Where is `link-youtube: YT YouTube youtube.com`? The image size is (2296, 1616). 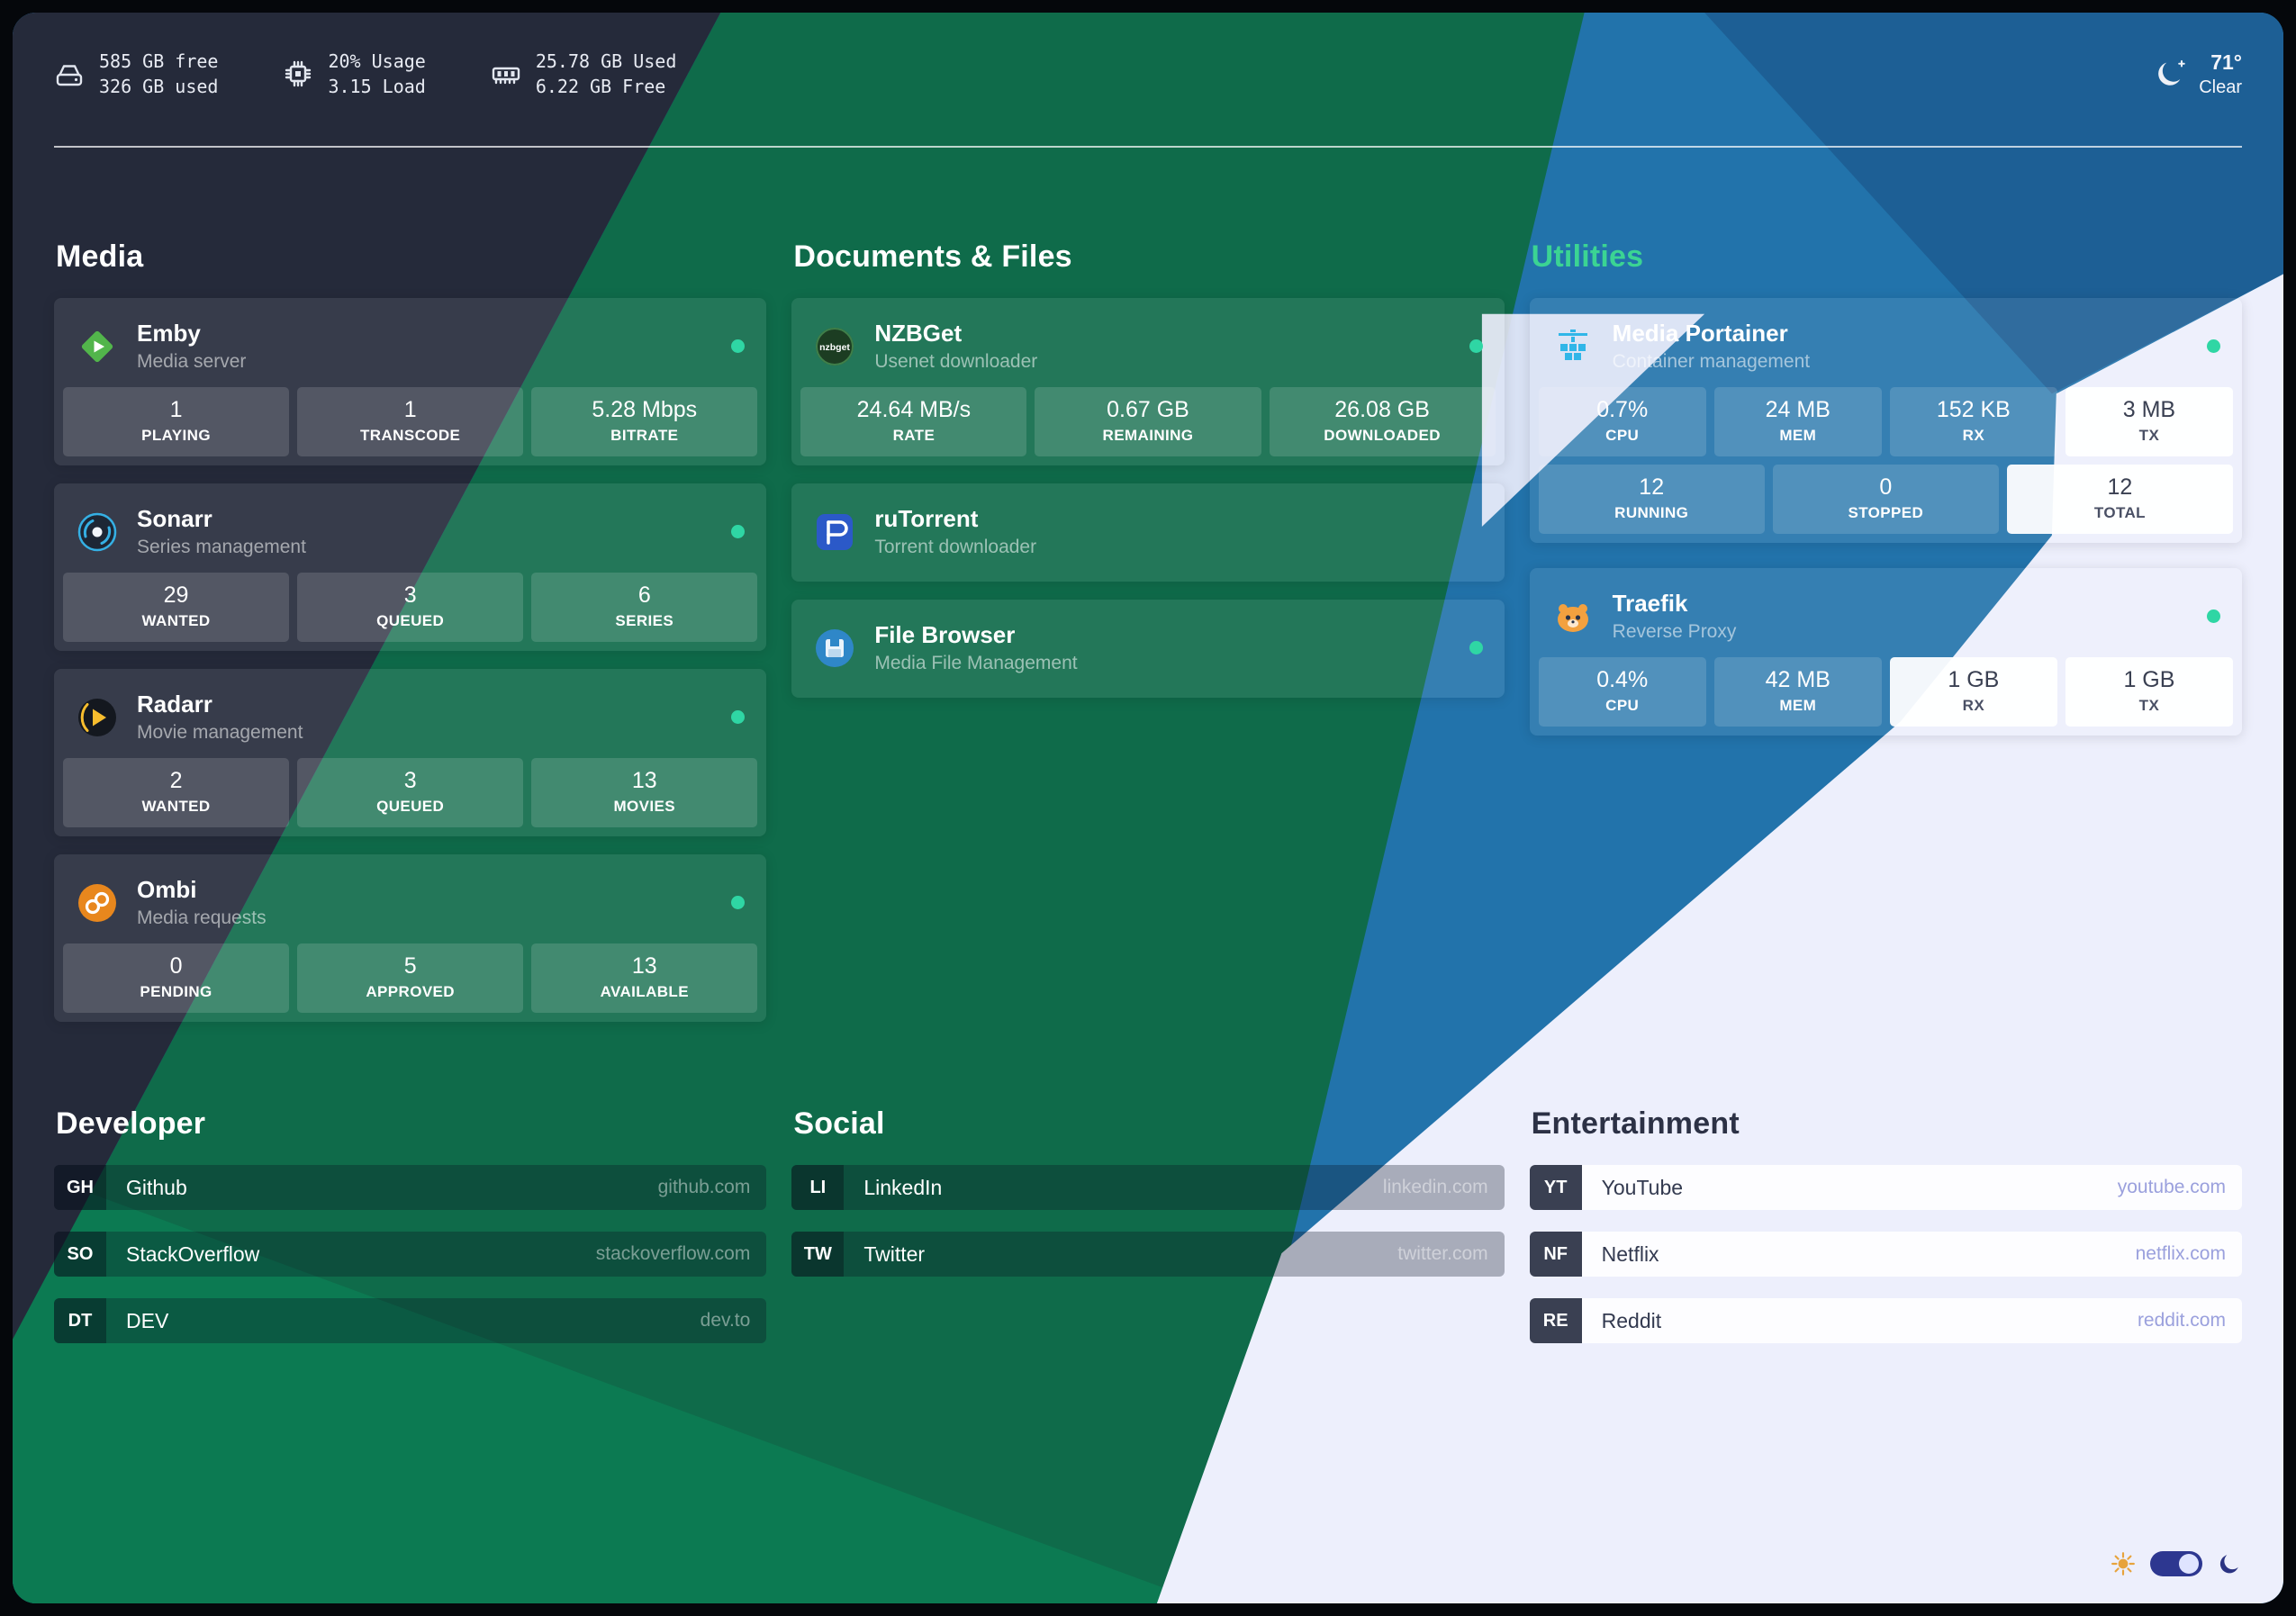 link-youtube: YT YouTube youtube.com is located at coordinates (1885, 1187).